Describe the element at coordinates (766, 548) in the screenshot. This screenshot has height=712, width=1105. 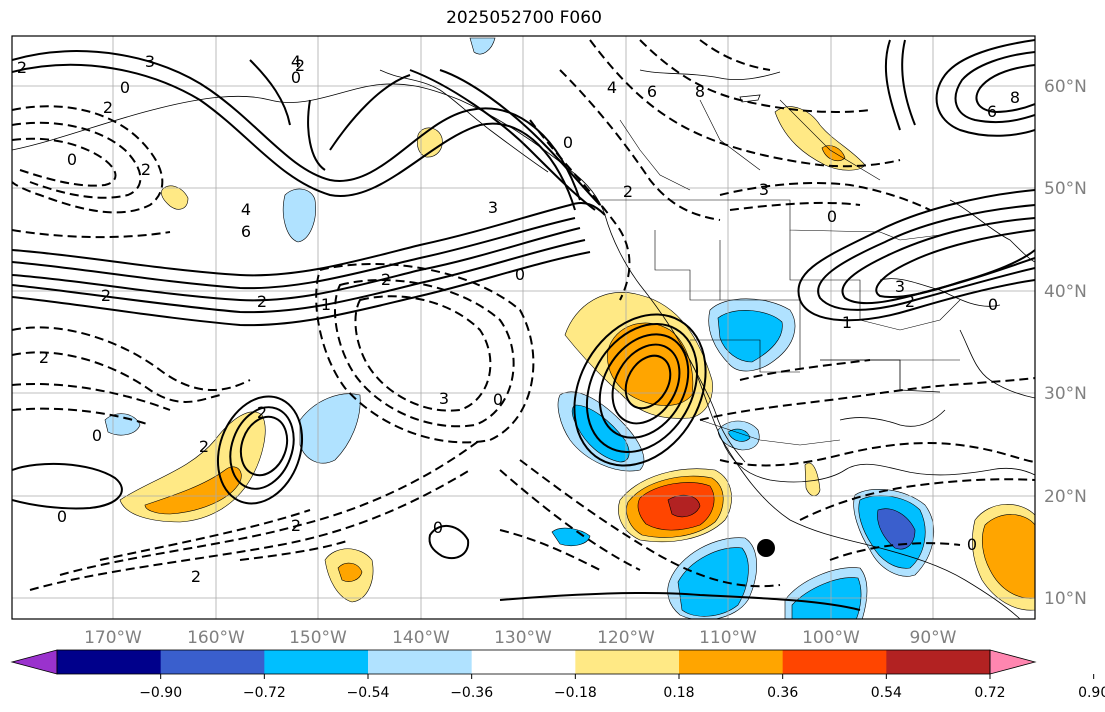
I see `storm-position-marker` at that location.